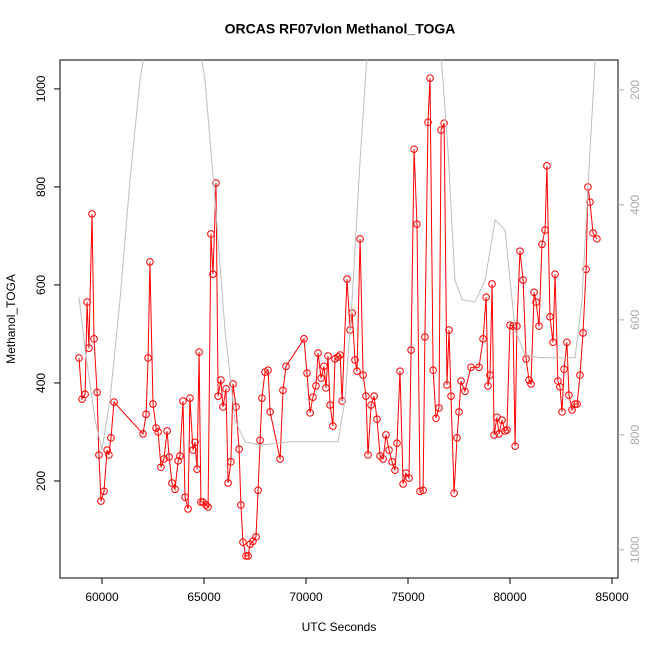 The width and height of the screenshot is (650, 650). I want to click on y-tick-label: 400, so click(41, 383).